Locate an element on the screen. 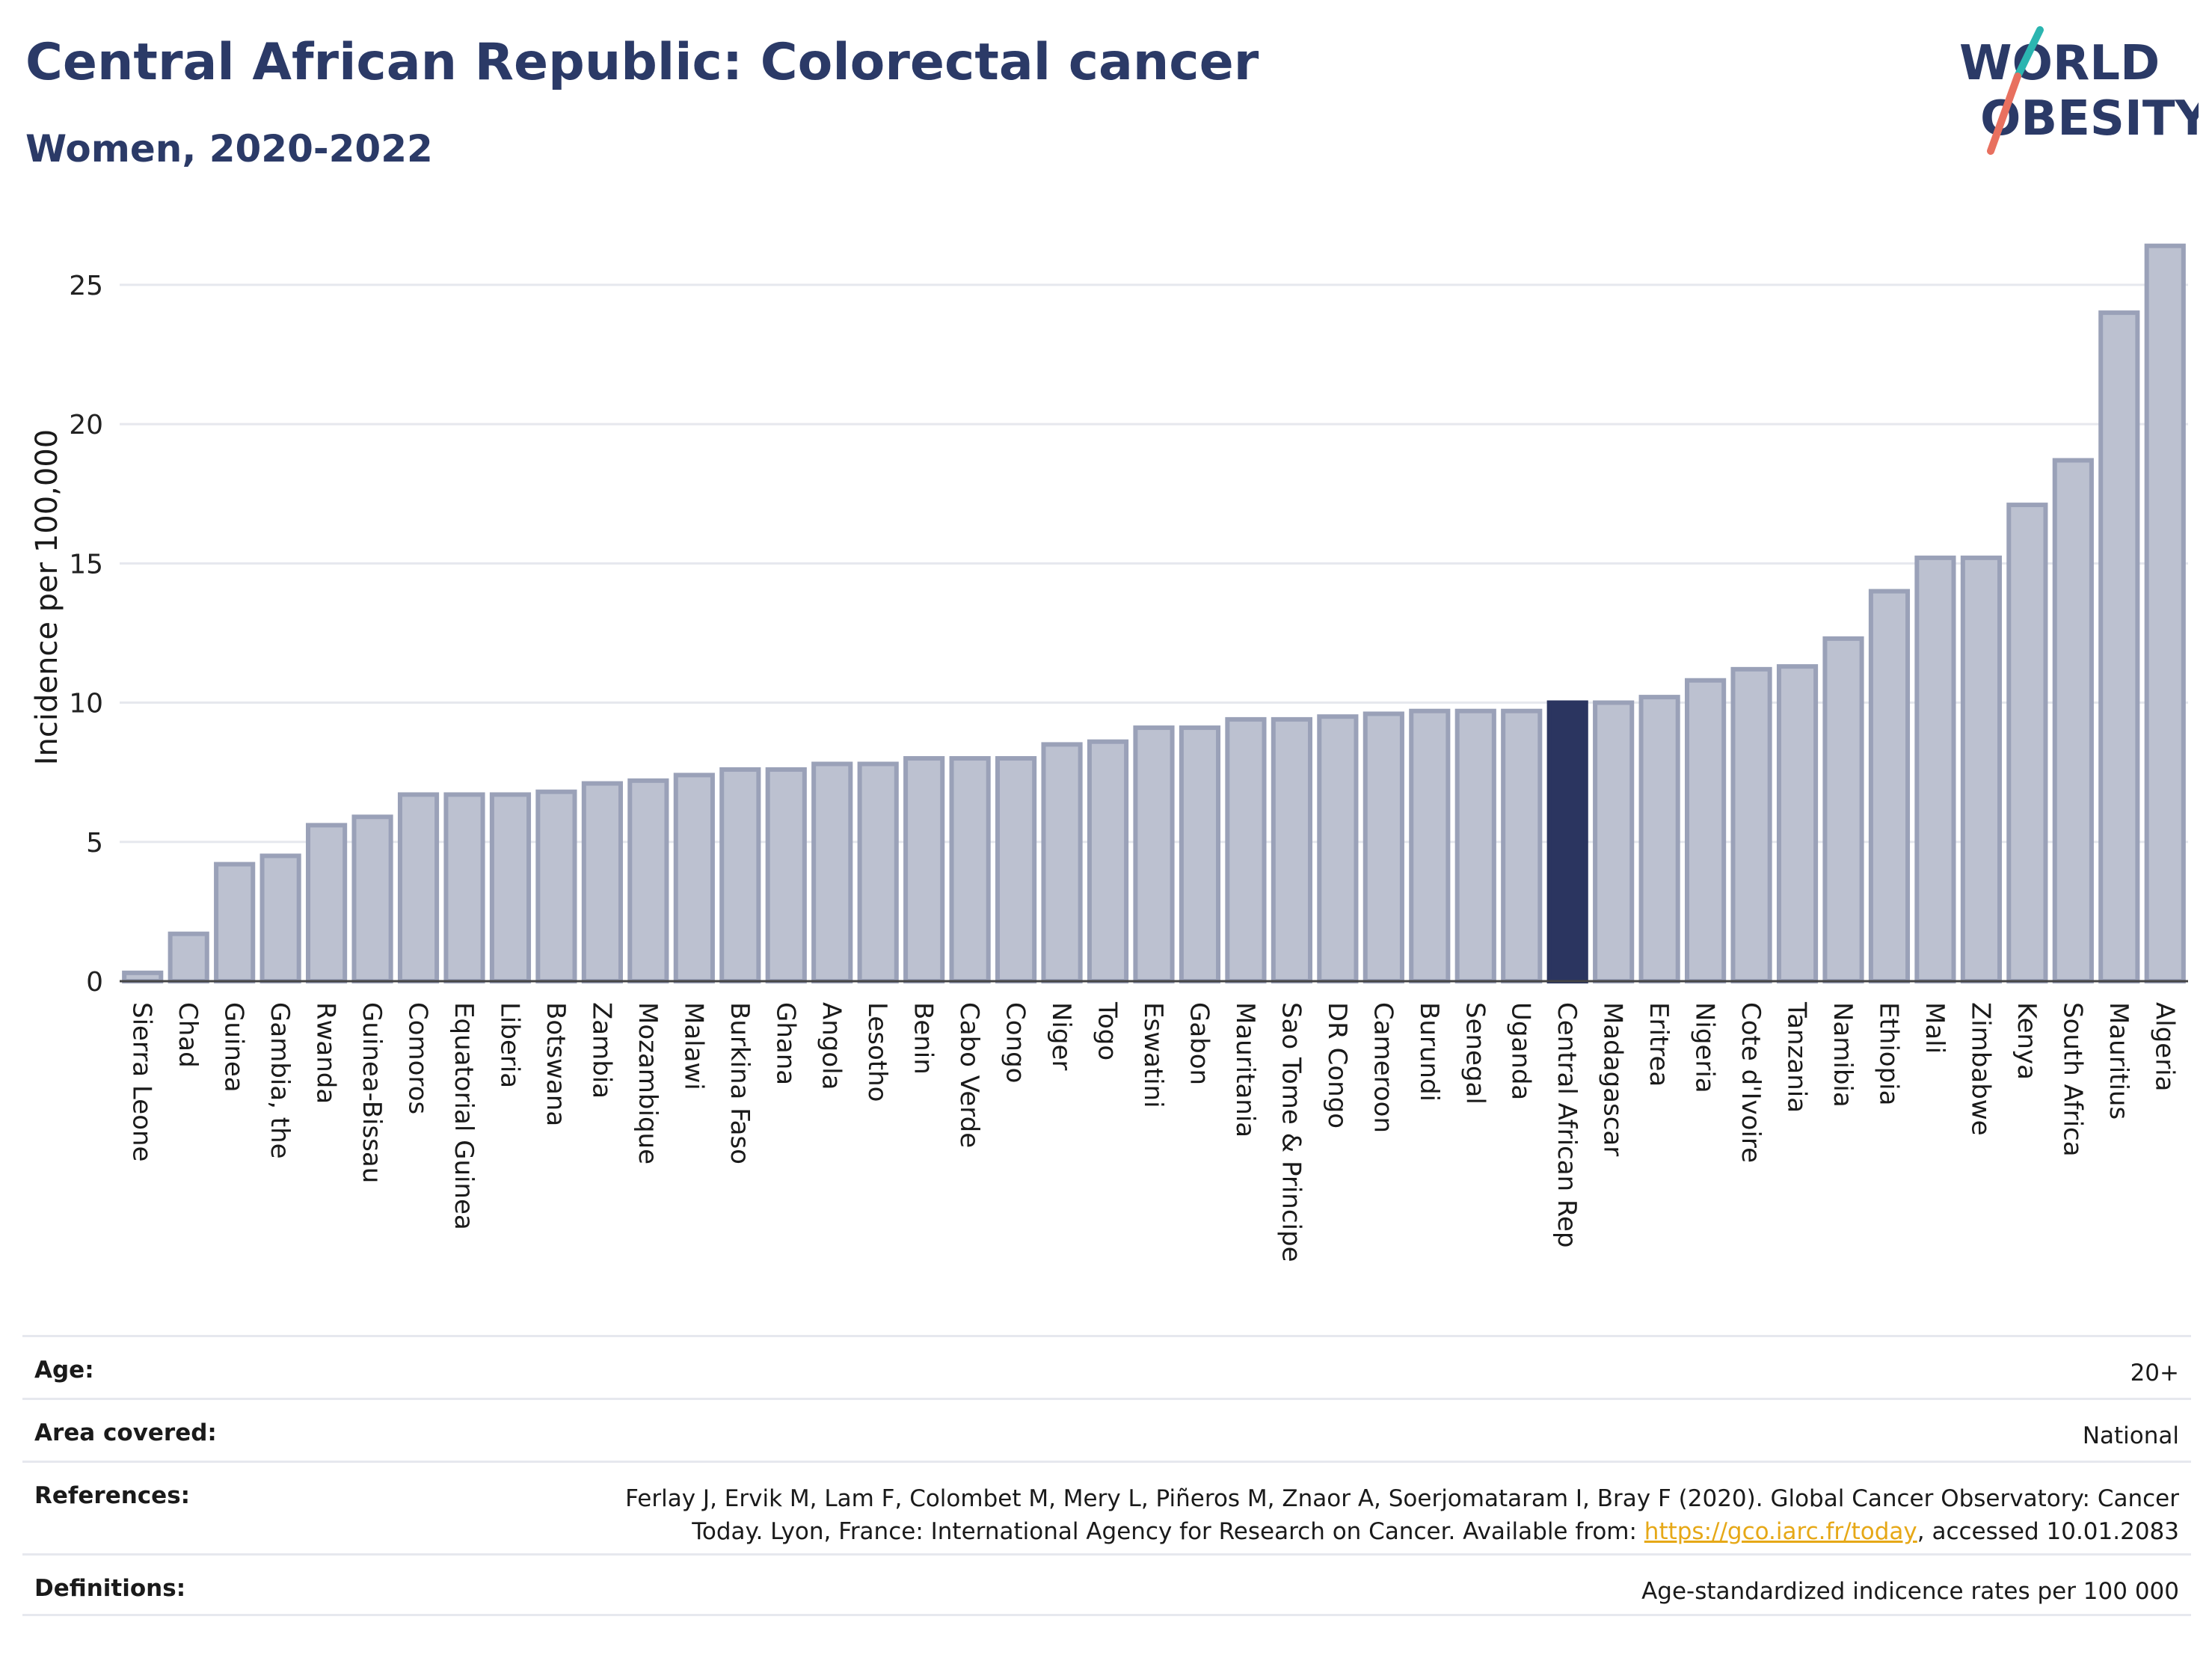  area-label: Area covered: is located at coordinates (125, 1432).